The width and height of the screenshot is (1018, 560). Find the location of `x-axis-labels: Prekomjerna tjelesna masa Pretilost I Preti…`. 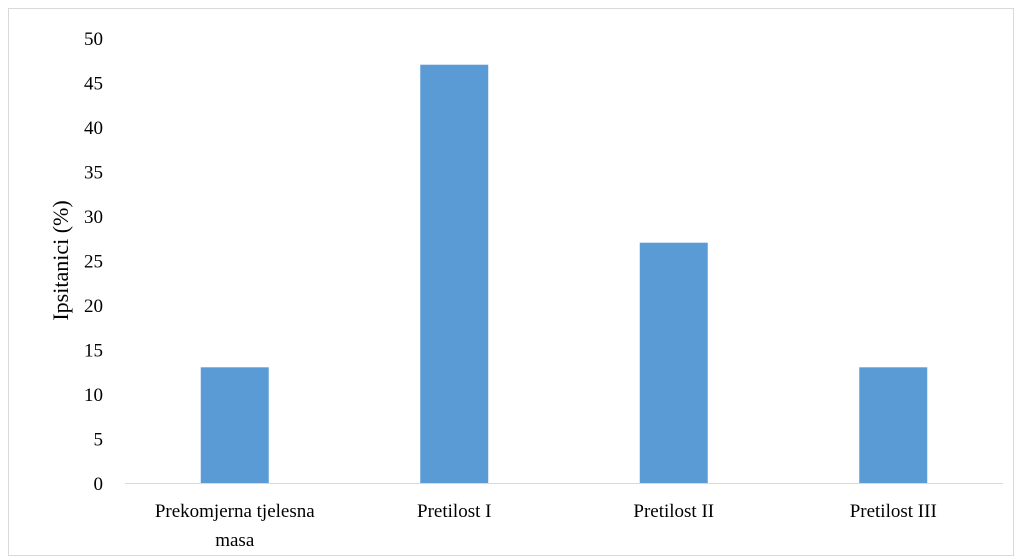

x-axis-labels: Prekomjerna tjelesna masa Pretilost I Preti… is located at coordinates (546, 526).